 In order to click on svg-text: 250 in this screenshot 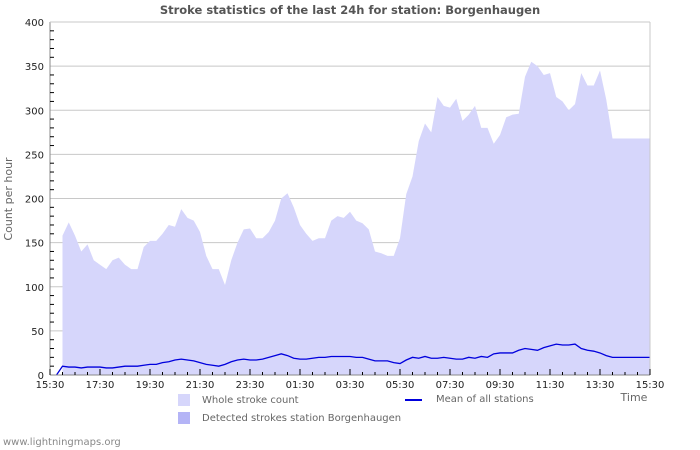, I will do `click(34, 155)`.